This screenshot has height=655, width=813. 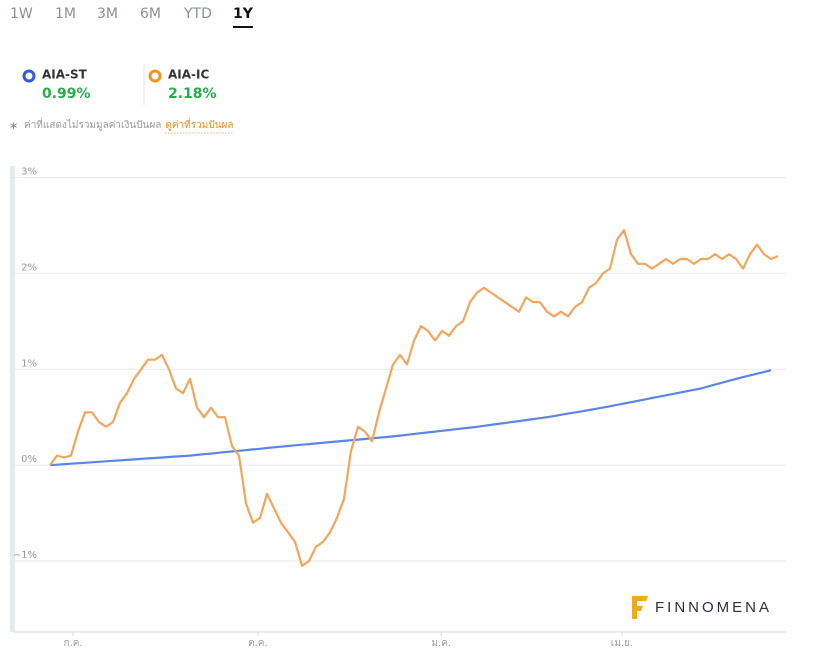 What do you see at coordinates (107, 14) in the screenshot?
I see `period-tab: 3M` at bounding box center [107, 14].